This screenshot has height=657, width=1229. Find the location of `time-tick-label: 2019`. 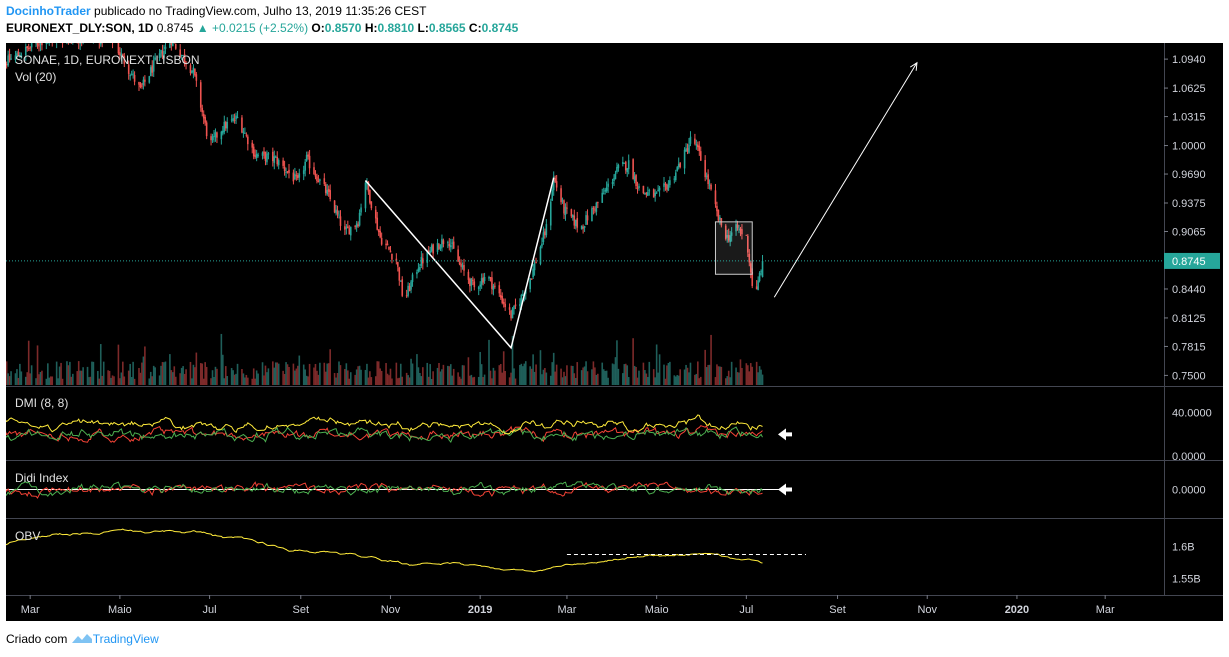

time-tick-label: 2019 is located at coordinates (480, 610).